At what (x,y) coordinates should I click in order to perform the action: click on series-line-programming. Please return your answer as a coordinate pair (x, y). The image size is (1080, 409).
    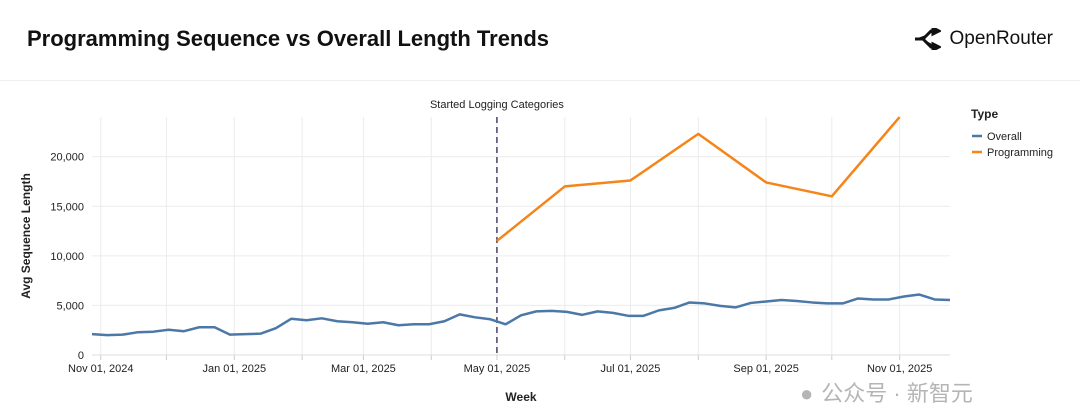
    Looking at the image, I should click on (698, 179).